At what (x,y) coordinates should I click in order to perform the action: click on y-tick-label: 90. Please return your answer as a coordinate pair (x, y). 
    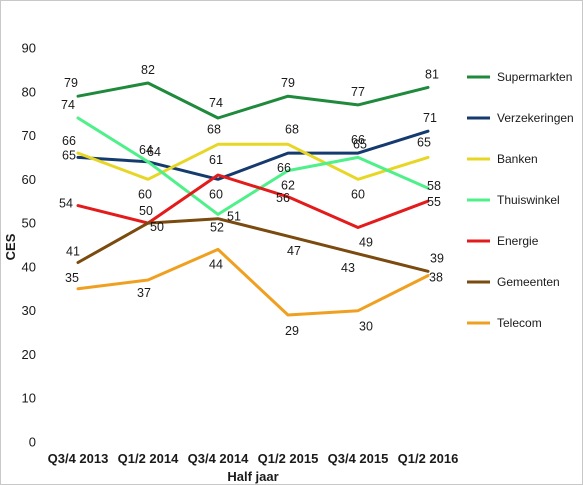
    Looking at the image, I should click on (29, 48).